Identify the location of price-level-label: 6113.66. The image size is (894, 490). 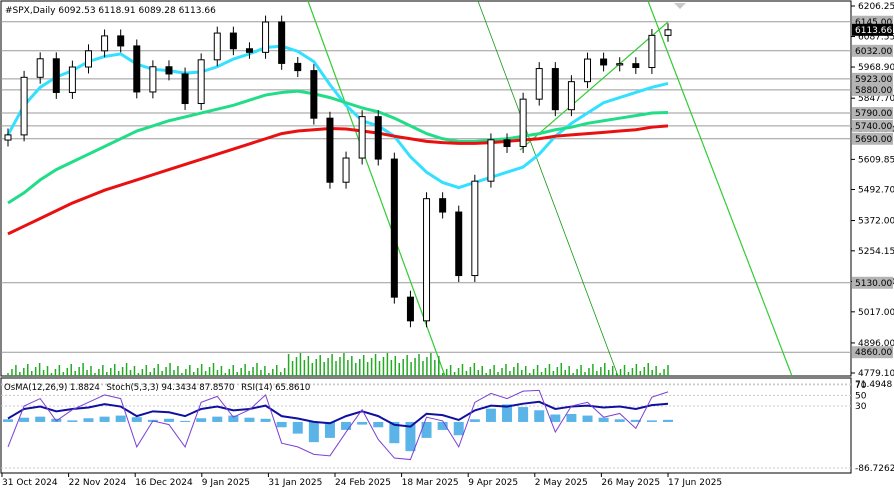
(873, 31).